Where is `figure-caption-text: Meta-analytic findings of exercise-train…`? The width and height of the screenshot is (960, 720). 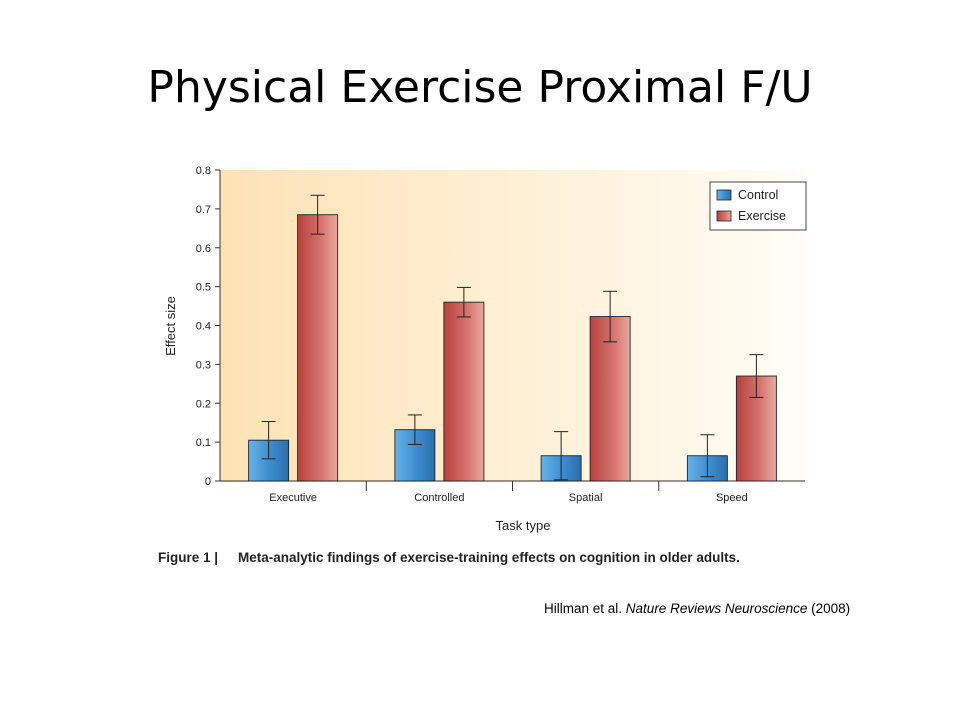
figure-caption-text: Meta-analytic findings of exercise-train… is located at coordinates (489, 557).